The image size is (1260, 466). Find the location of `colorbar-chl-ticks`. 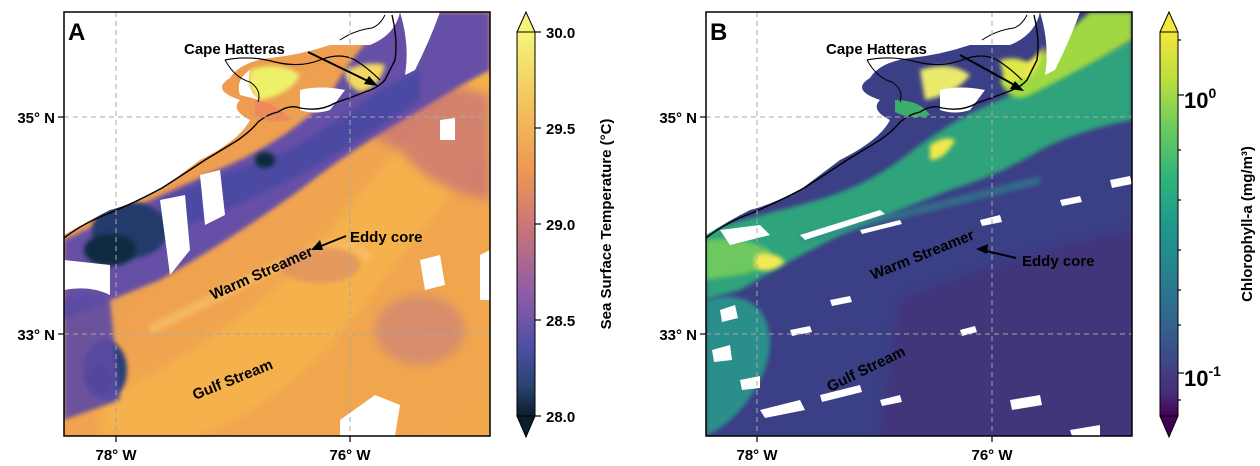

colorbar-chl-ticks is located at coordinates (1181, 220).